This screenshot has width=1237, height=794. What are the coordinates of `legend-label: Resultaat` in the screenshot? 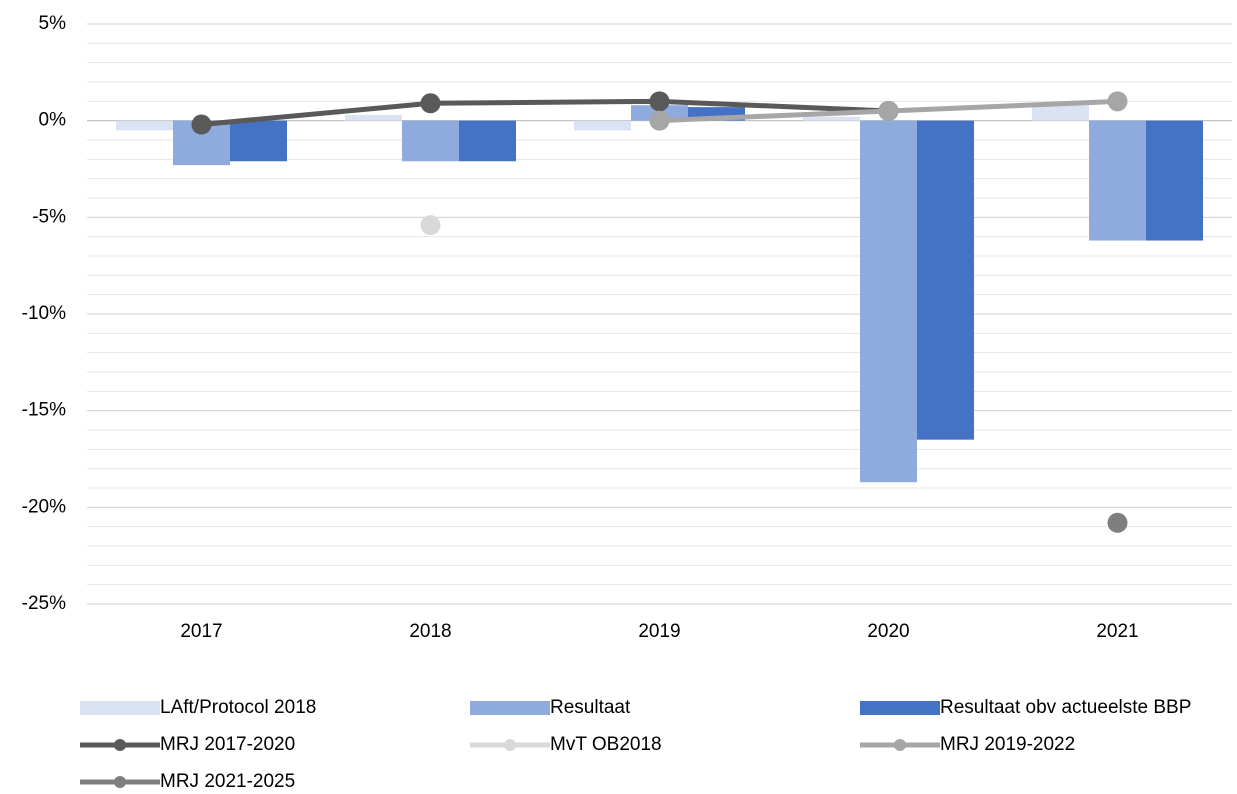 It's located at (590, 707).